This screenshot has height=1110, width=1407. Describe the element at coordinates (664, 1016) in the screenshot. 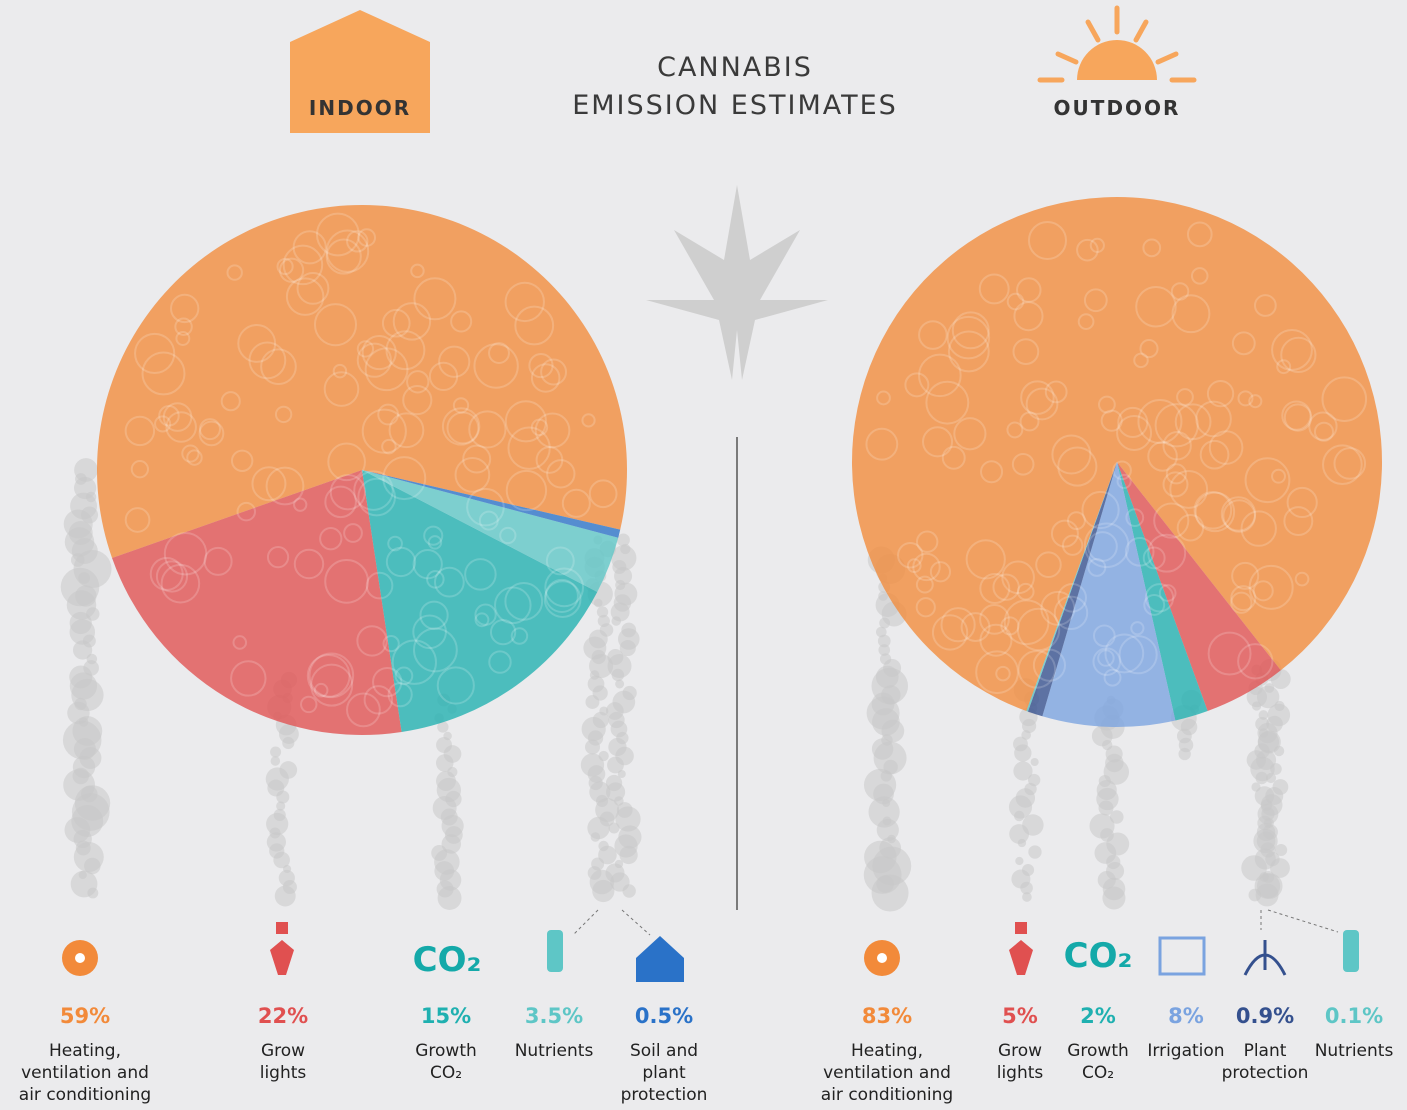

I see `value-label: 0.5%` at that location.